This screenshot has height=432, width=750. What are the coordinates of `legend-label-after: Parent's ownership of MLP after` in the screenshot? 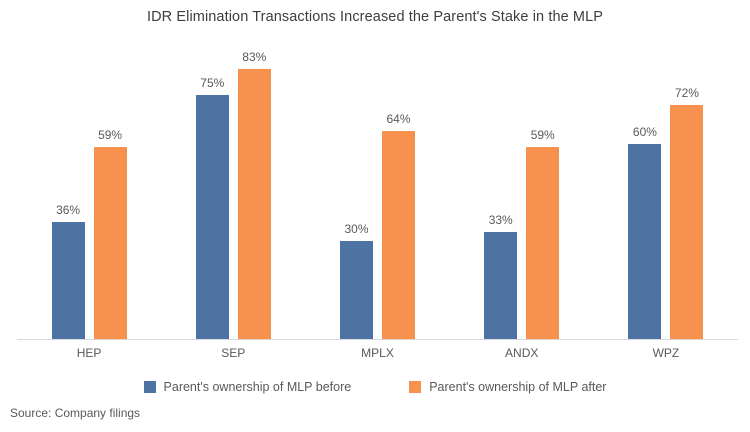 It's located at (518, 387).